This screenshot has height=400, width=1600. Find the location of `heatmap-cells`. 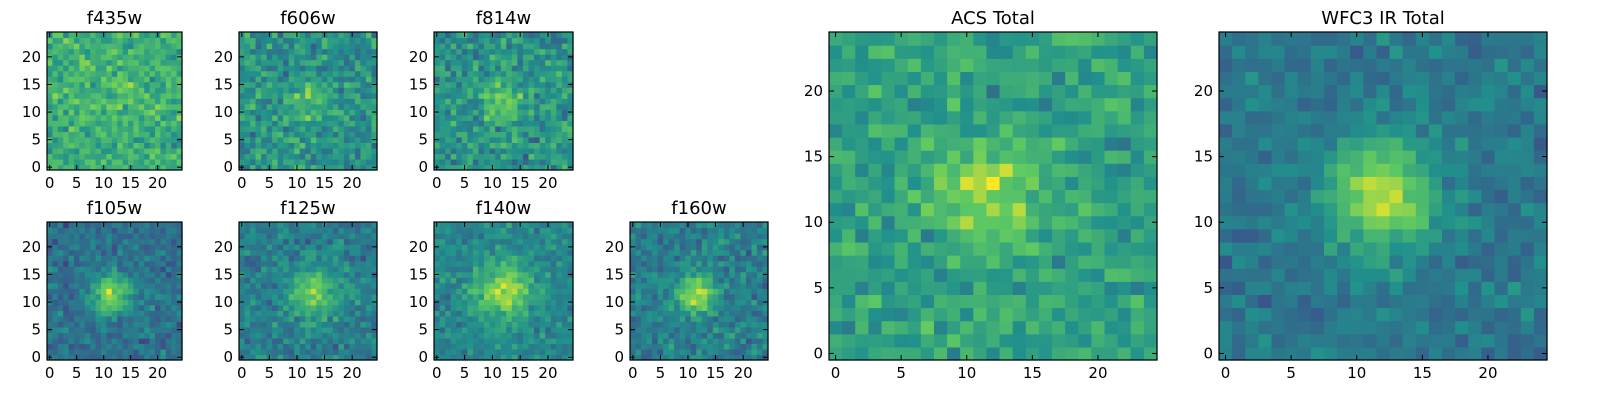

heatmap-cells is located at coordinates (308, 101).